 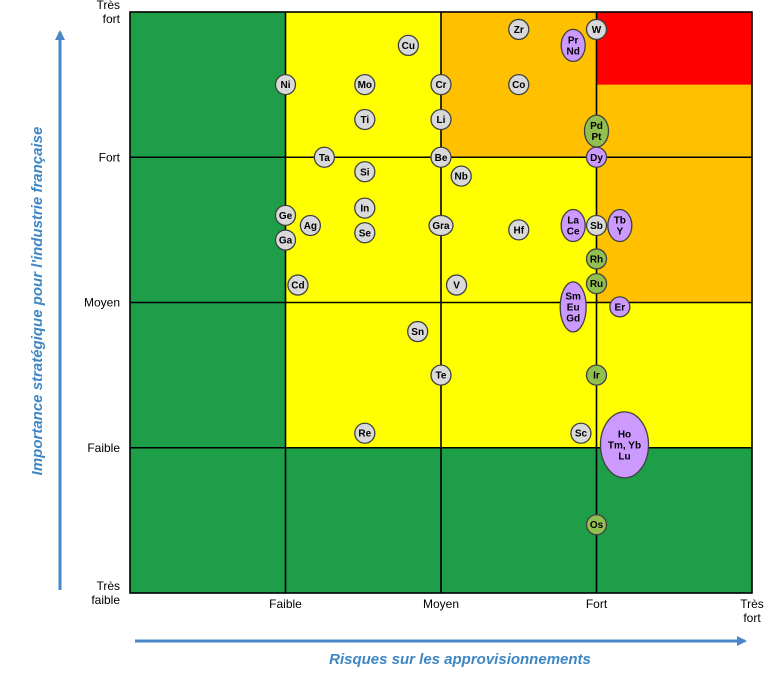 What do you see at coordinates (105, 593) in the screenshot?
I see `y-tick-label: Très faible` at bounding box center [105, 593].